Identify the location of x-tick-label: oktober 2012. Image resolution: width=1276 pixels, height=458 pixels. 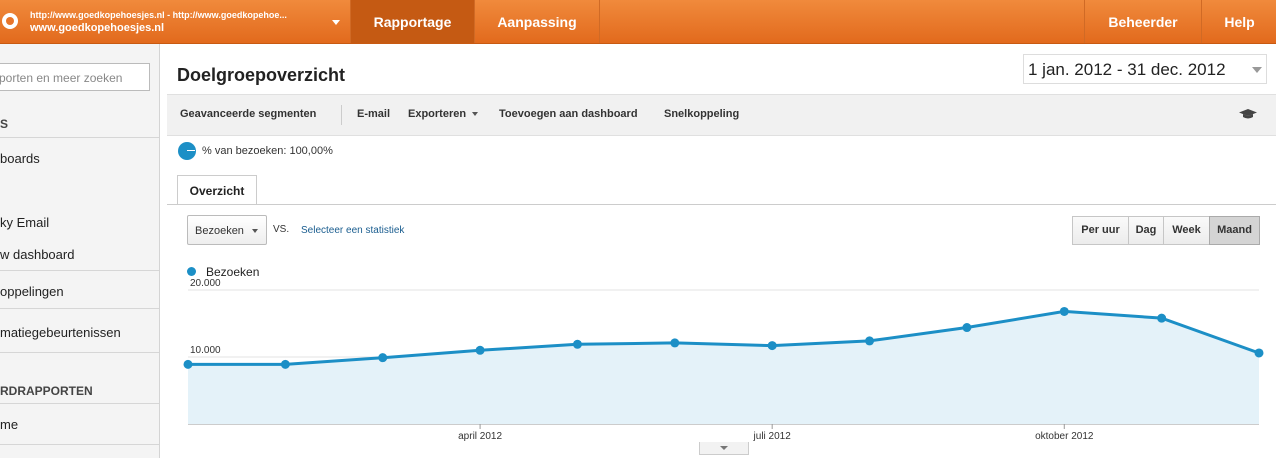
(1064, 436).